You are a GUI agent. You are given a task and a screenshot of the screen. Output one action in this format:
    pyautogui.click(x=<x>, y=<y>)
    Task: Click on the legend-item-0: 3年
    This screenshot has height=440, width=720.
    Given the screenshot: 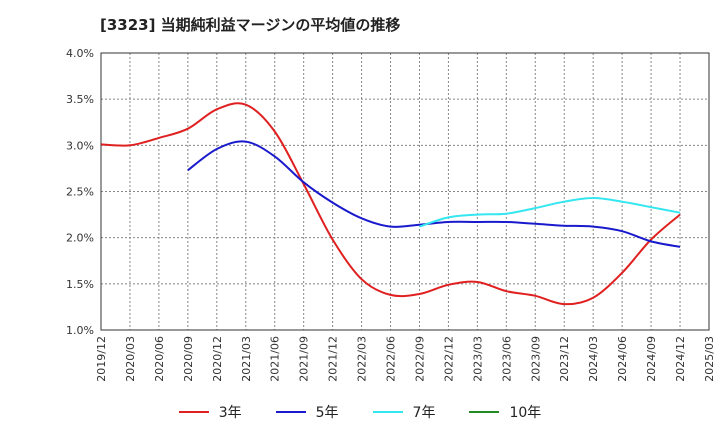 What is the action you would take?
    pyautogui.click(x=210, y=412)
    